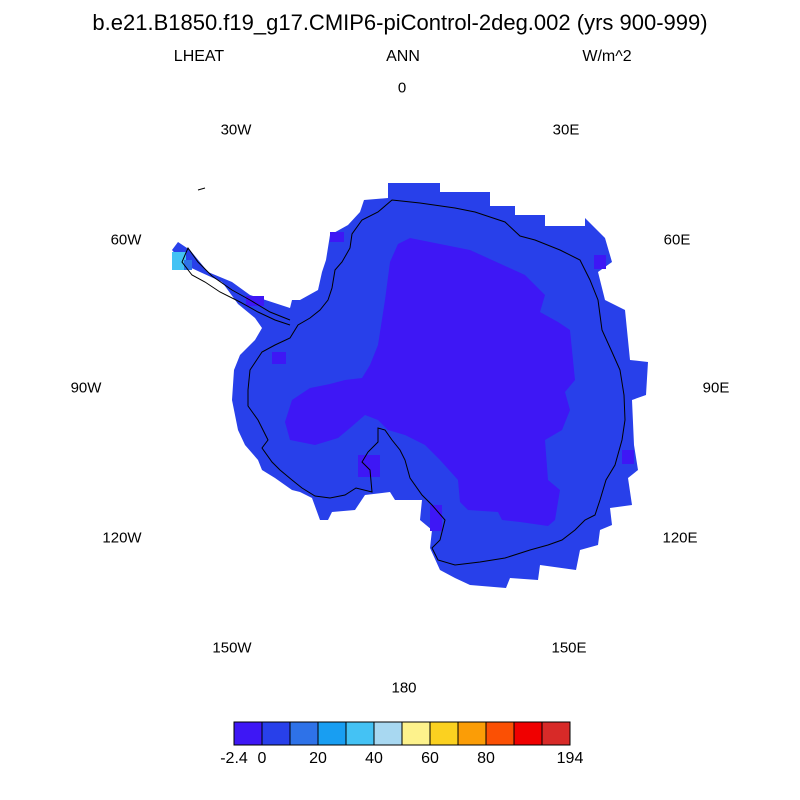 Image resolution: width=800 pixels, height=800 pixels. Describe the element at coordinates (236, 130) in the screenshot. I see `lon-label-30w: 30W` at that location.